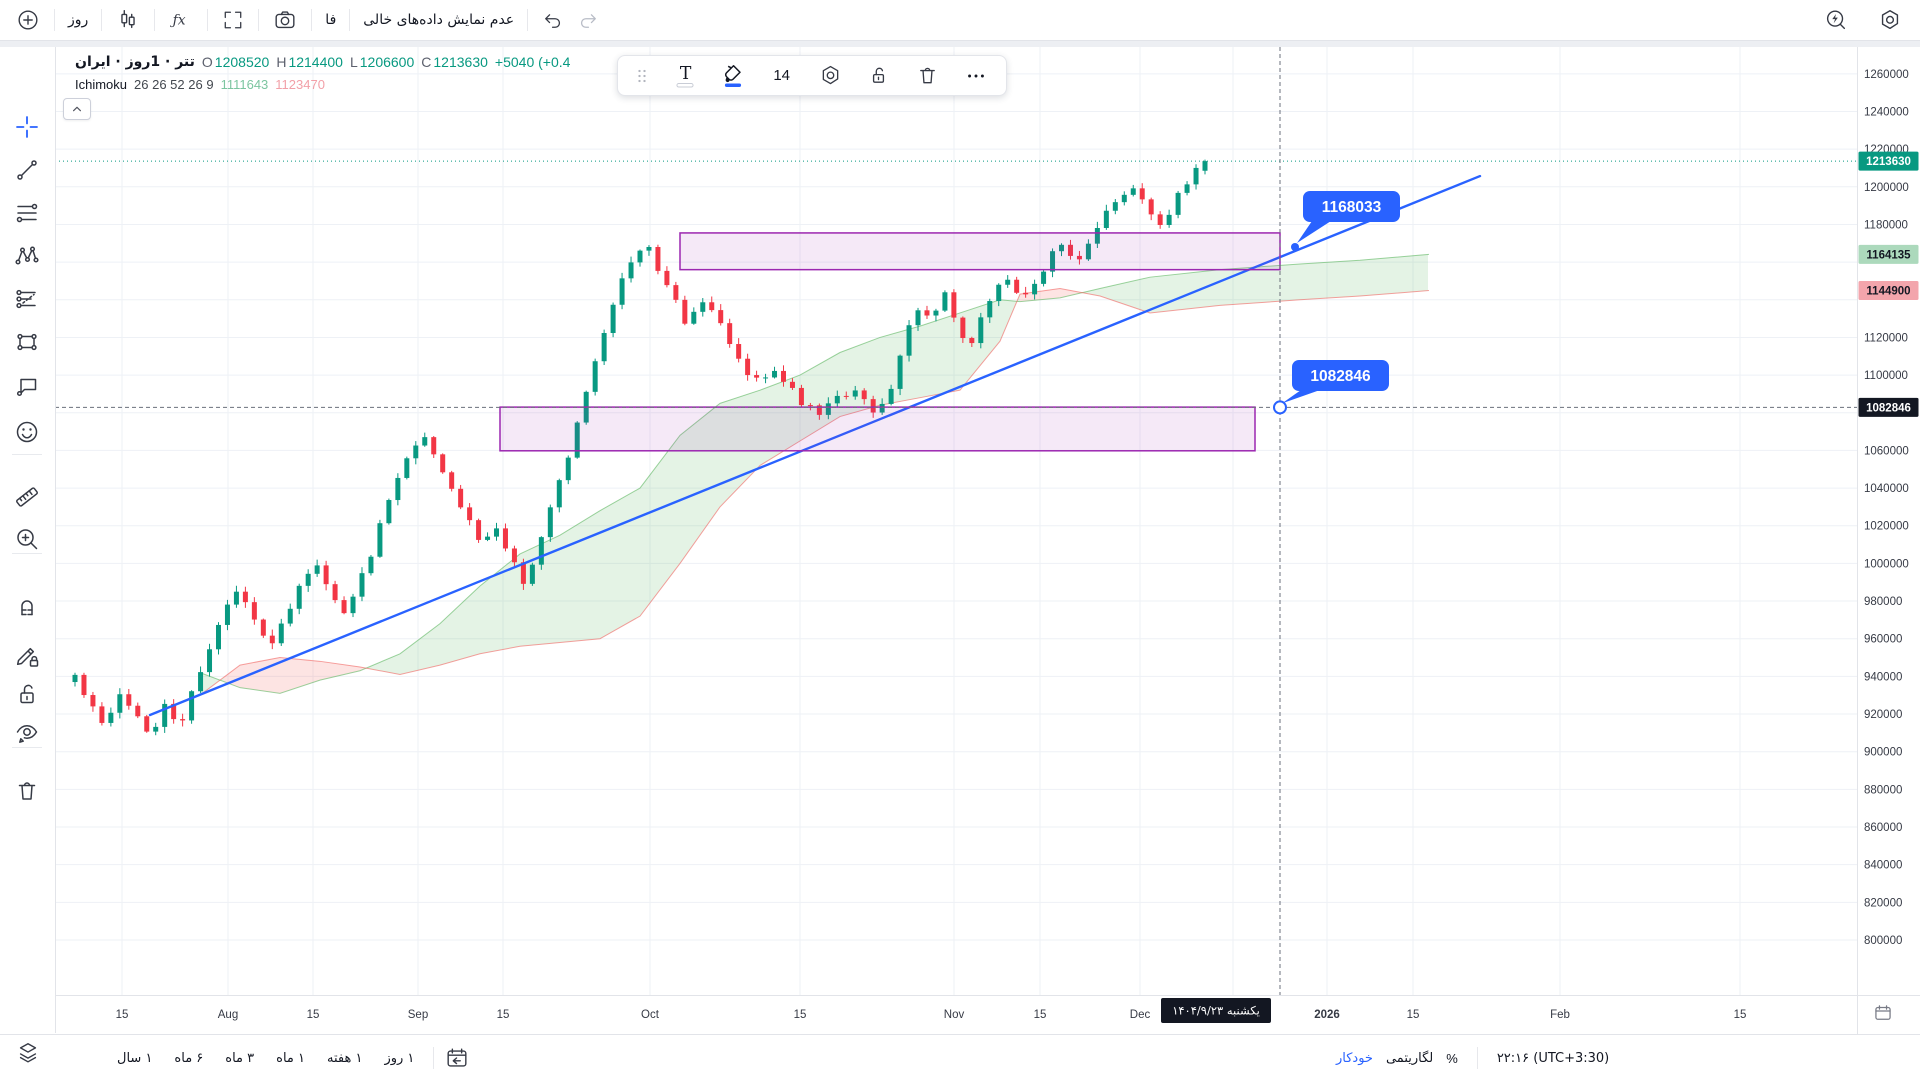  What do you see at coordinates (290, 1058) in the screenshot?
I see `range-1m: ۱ ماه` at bounding box center [290, 1058].